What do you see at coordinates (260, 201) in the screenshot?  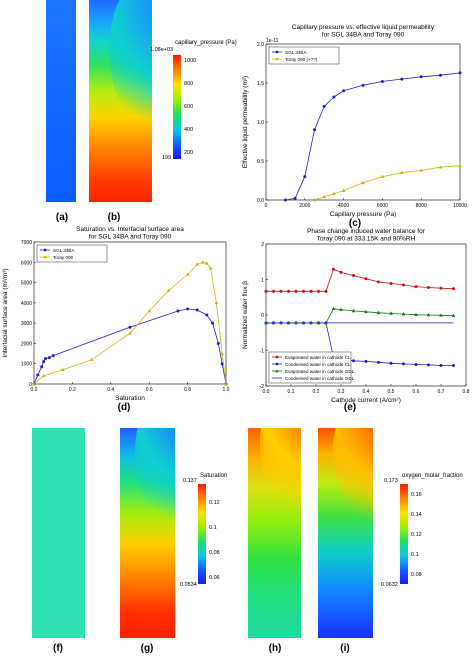 I see `y-tick-label: 0.0` at bounding box center [260, 201].